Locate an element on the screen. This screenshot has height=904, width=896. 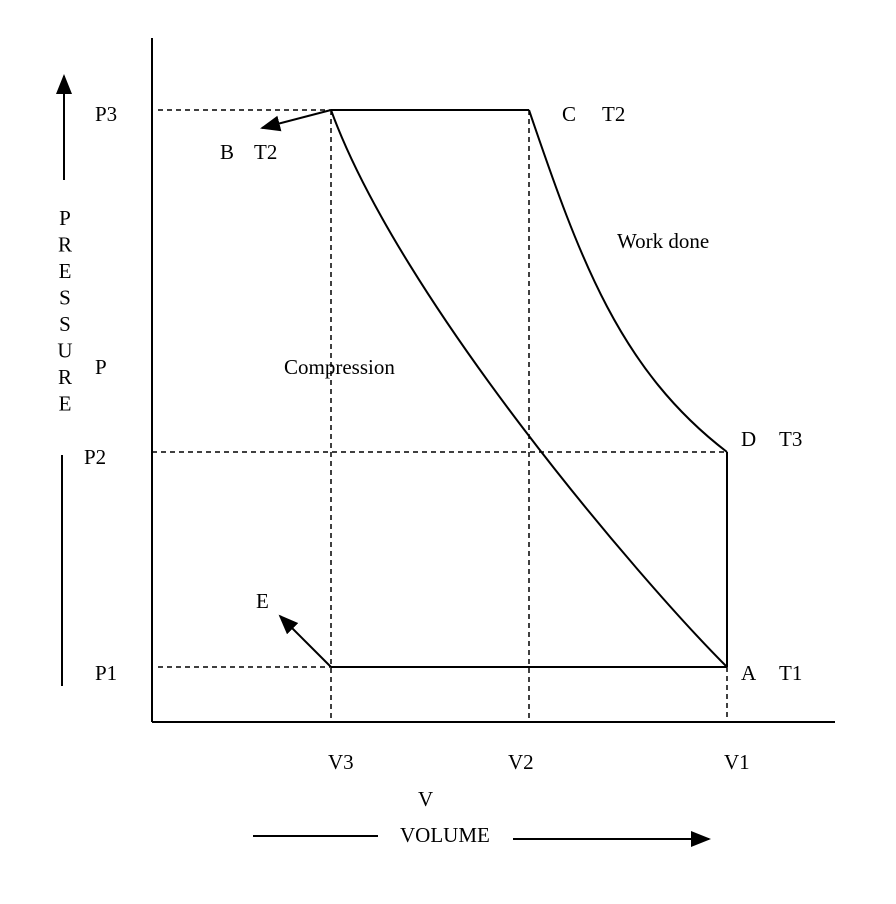
tick-label: P2 is located at coordinates (95, 457).